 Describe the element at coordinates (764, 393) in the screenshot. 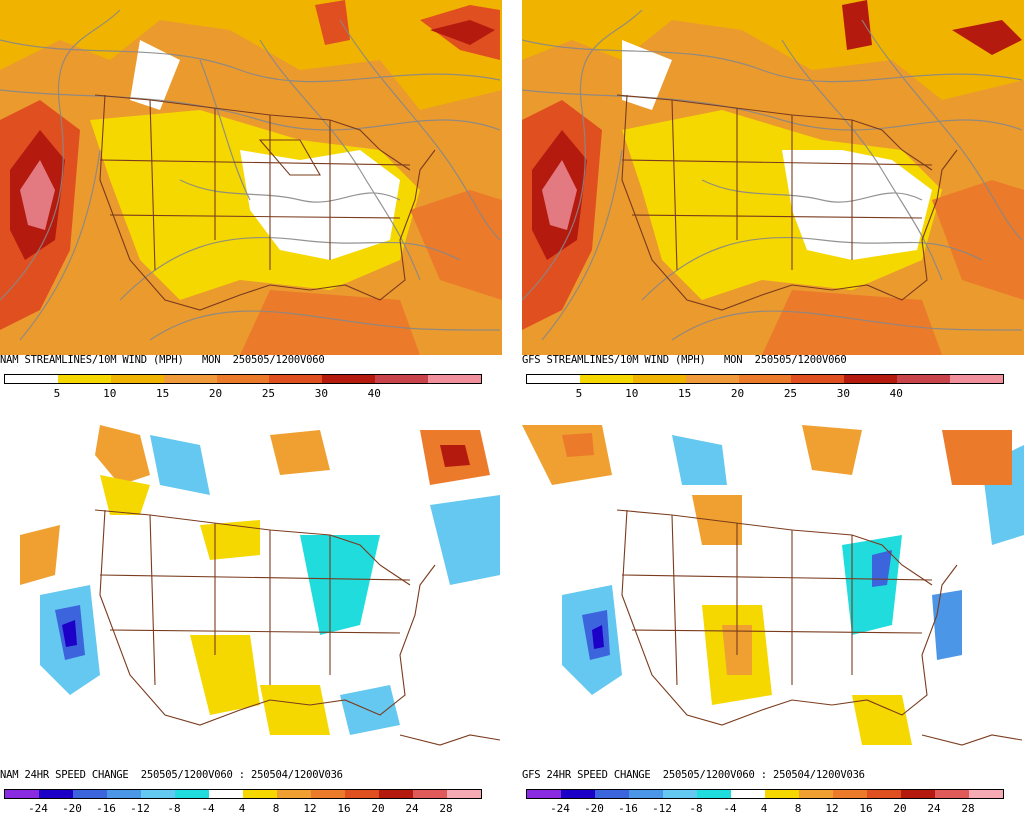

I see `gfs-wind-colorbar-labels: 5 10 15 20 25 30 40` at that location.